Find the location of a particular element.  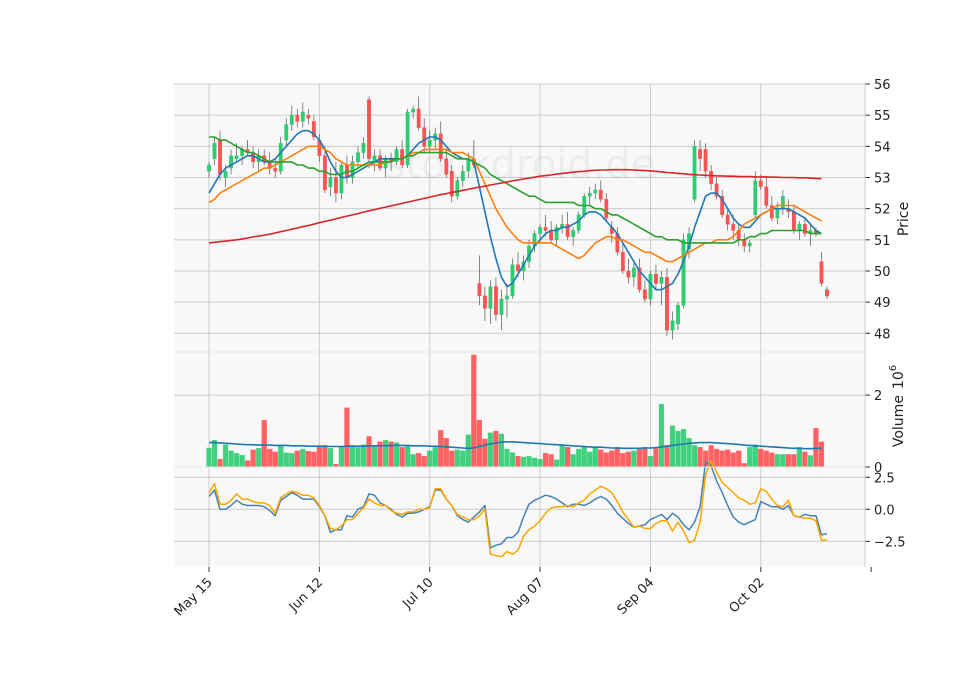

price-tick-label: 54 is located at coordinates (882, 147).